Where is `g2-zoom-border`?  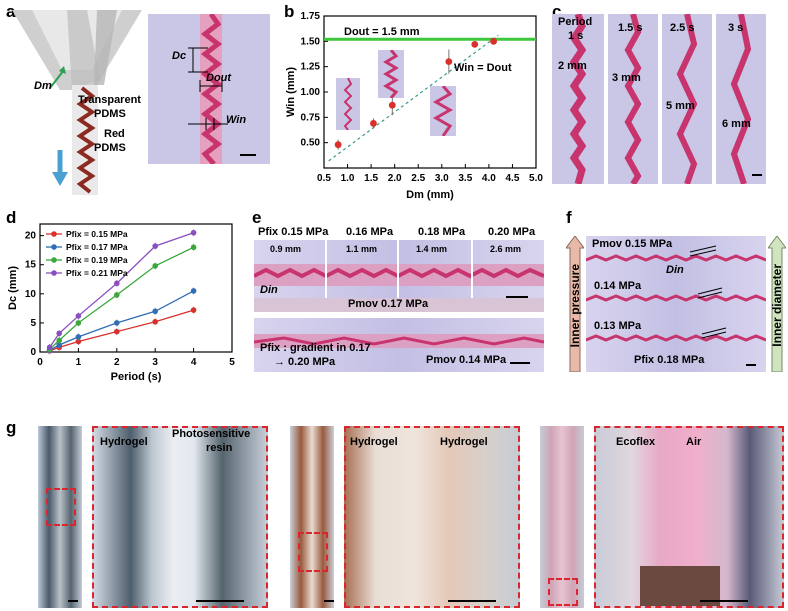 g2-zoom-border is located at coordinates (432, 517).